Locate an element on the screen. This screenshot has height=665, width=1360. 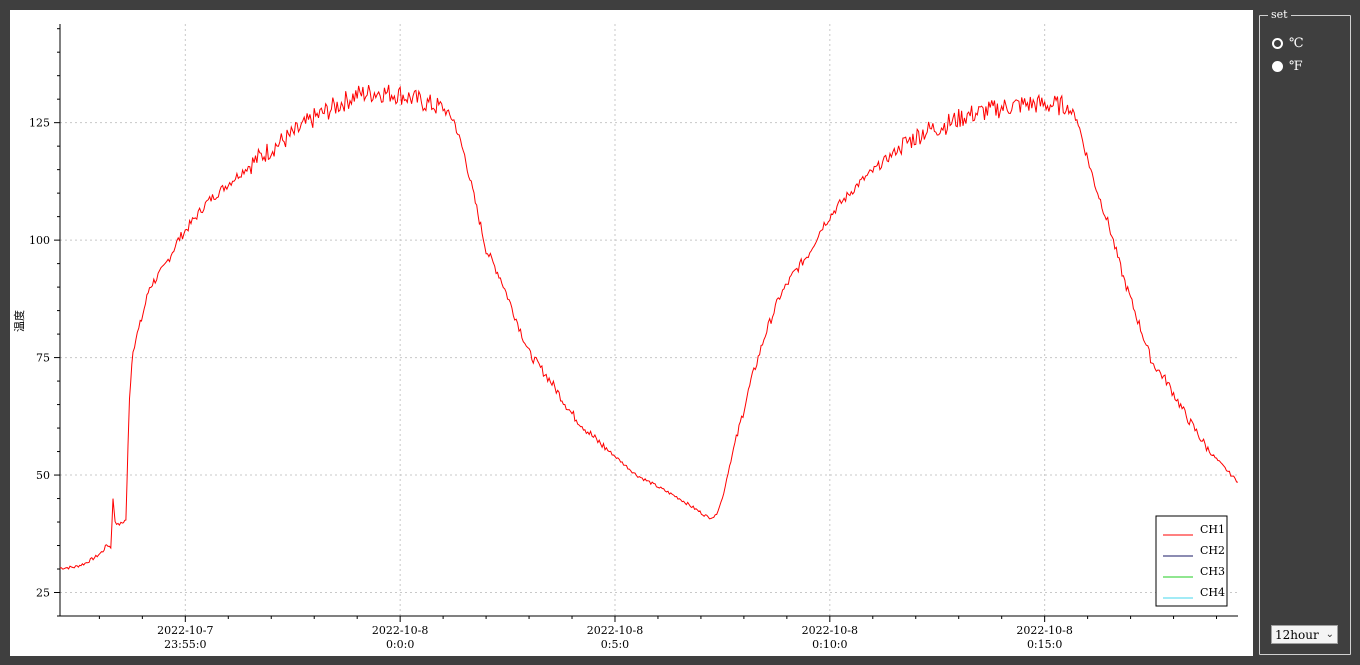
y-tick-label: 125 is located at coordinates (39, 123).